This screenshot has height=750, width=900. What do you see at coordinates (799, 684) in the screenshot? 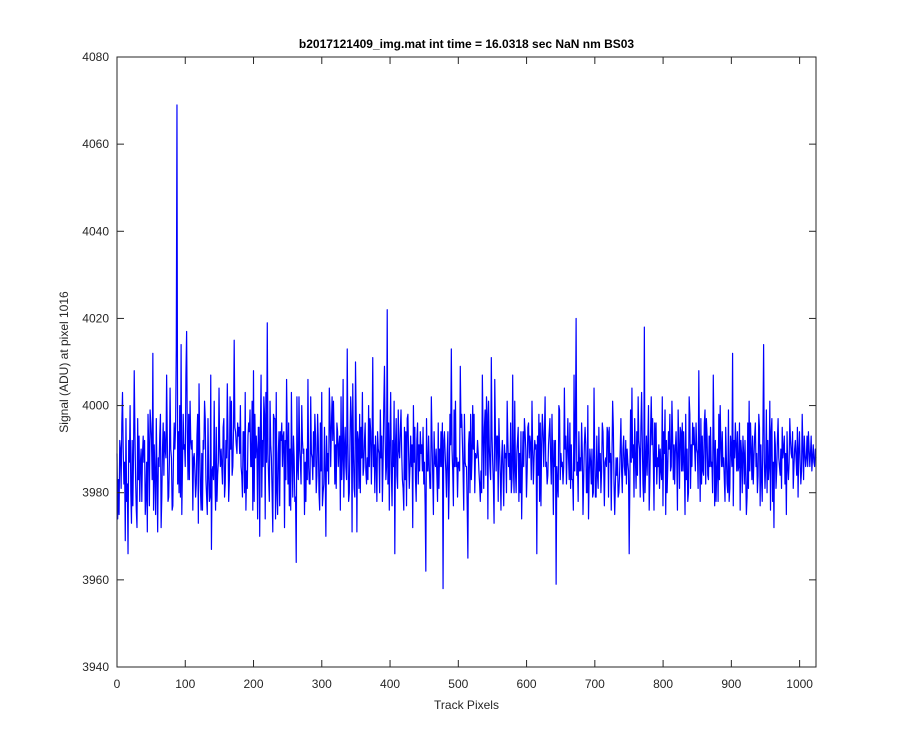
I see `x-tick-label-10: 1000` at bounding box center [799, 684].